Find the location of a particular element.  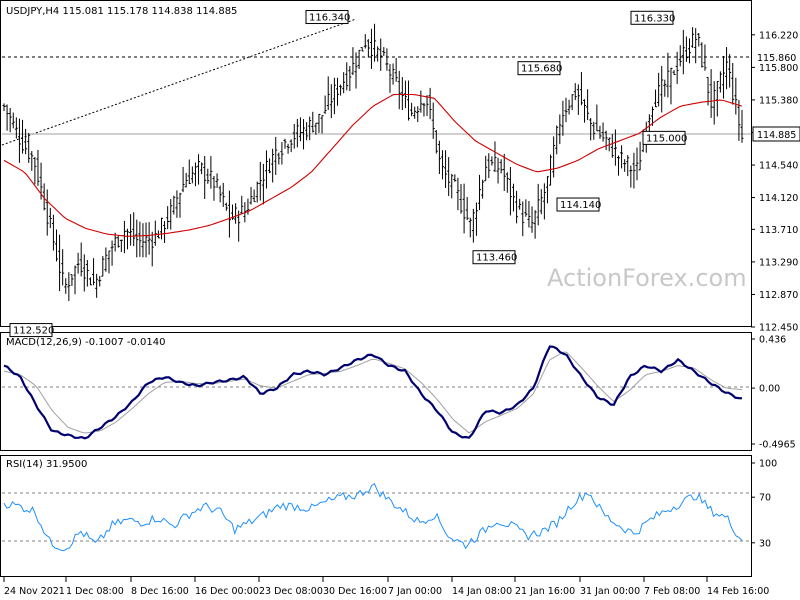

price-annotation: 112.520 is located at coordinates (31, 330).